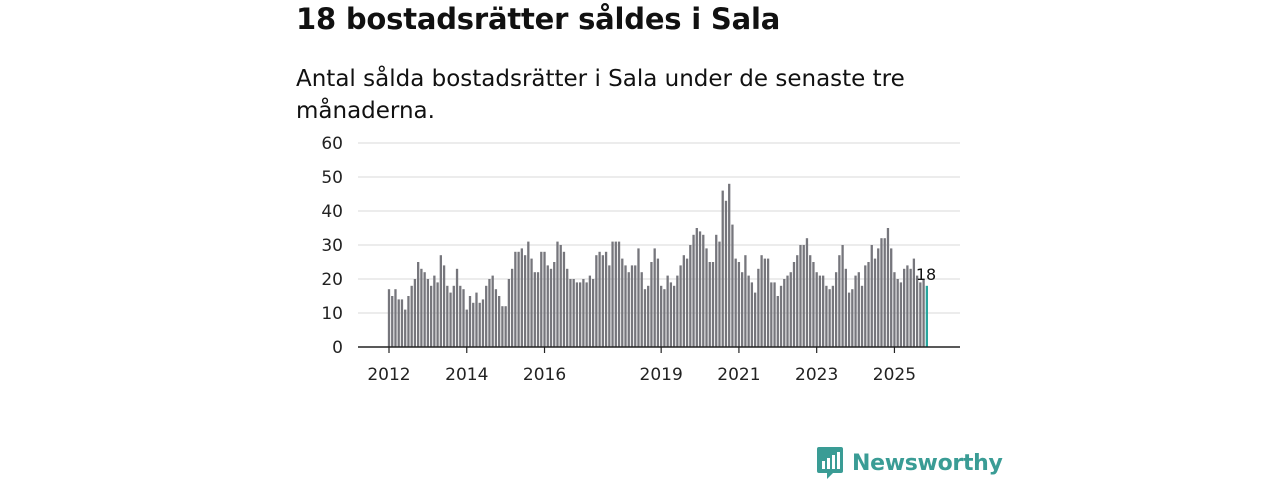 Image resolution: width=1280 pixels, height=480 pixels. What do you see at coordinates (642, 350) in the screenshot?
I see `x-axis-ticks` at bounding box center [642, 350].